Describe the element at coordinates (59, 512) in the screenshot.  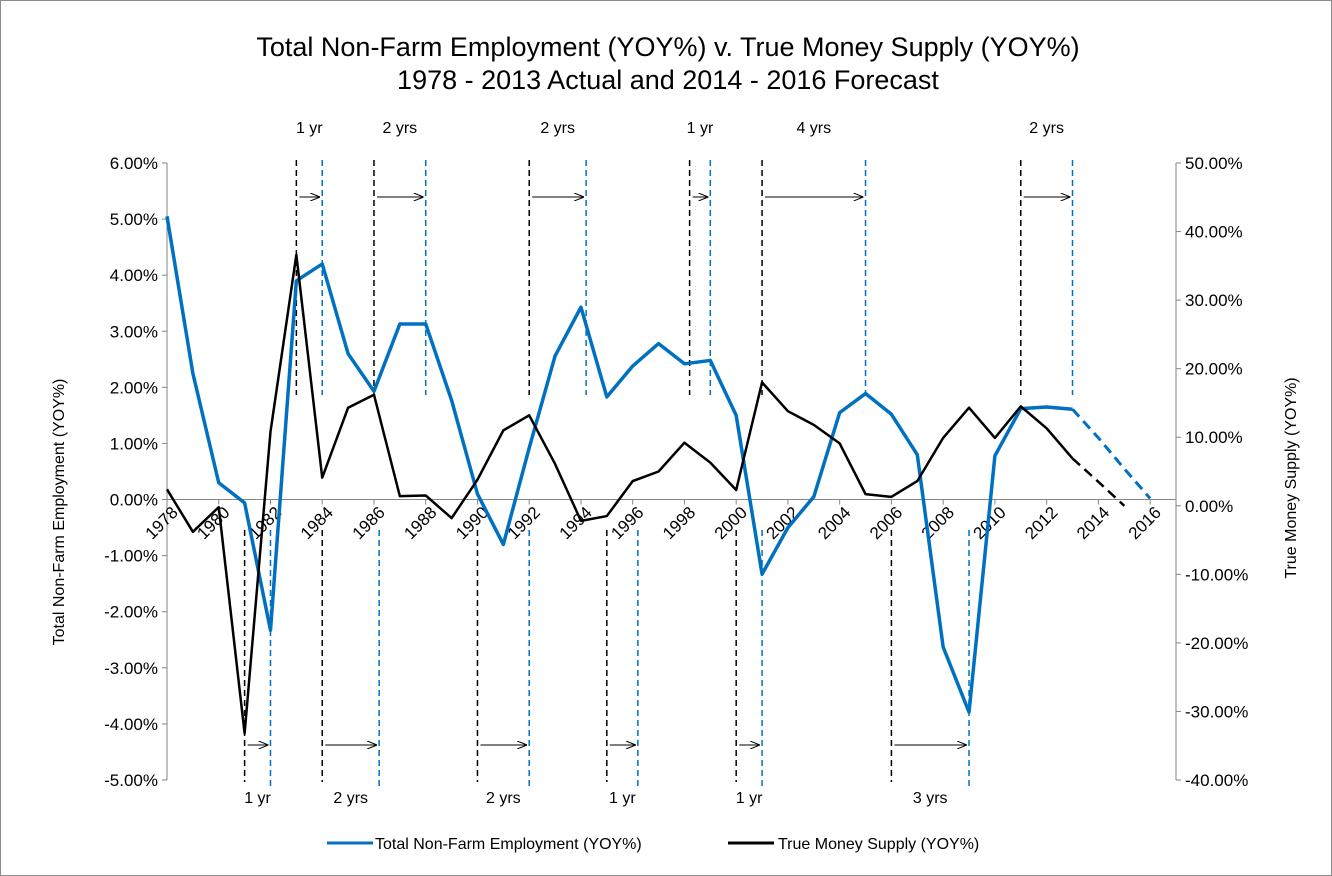
I see `y-axis-left-title: Total Non-Farm Employment (YOY%)` at that location.